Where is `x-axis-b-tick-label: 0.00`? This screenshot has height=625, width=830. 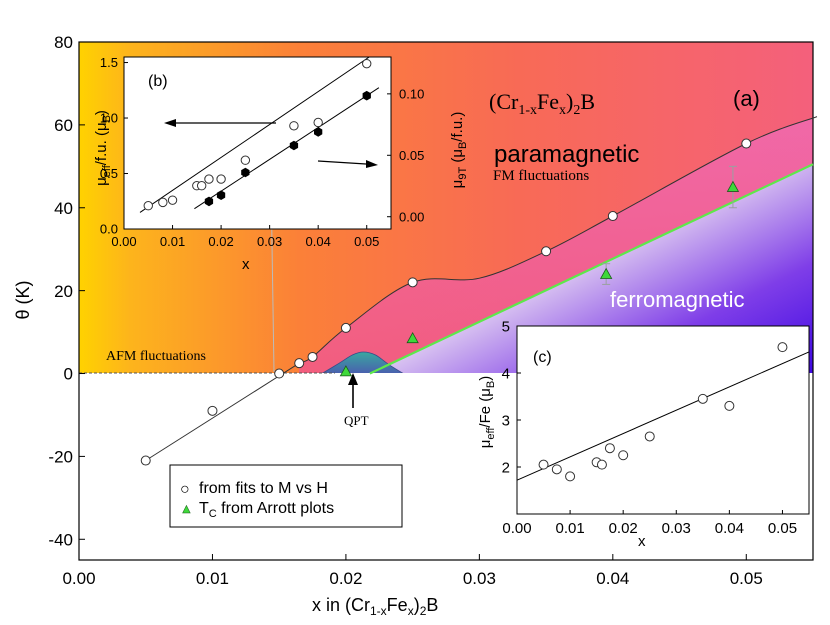
x-axis-b-tick-label: 0.00 is located at coordinates (123, 241).